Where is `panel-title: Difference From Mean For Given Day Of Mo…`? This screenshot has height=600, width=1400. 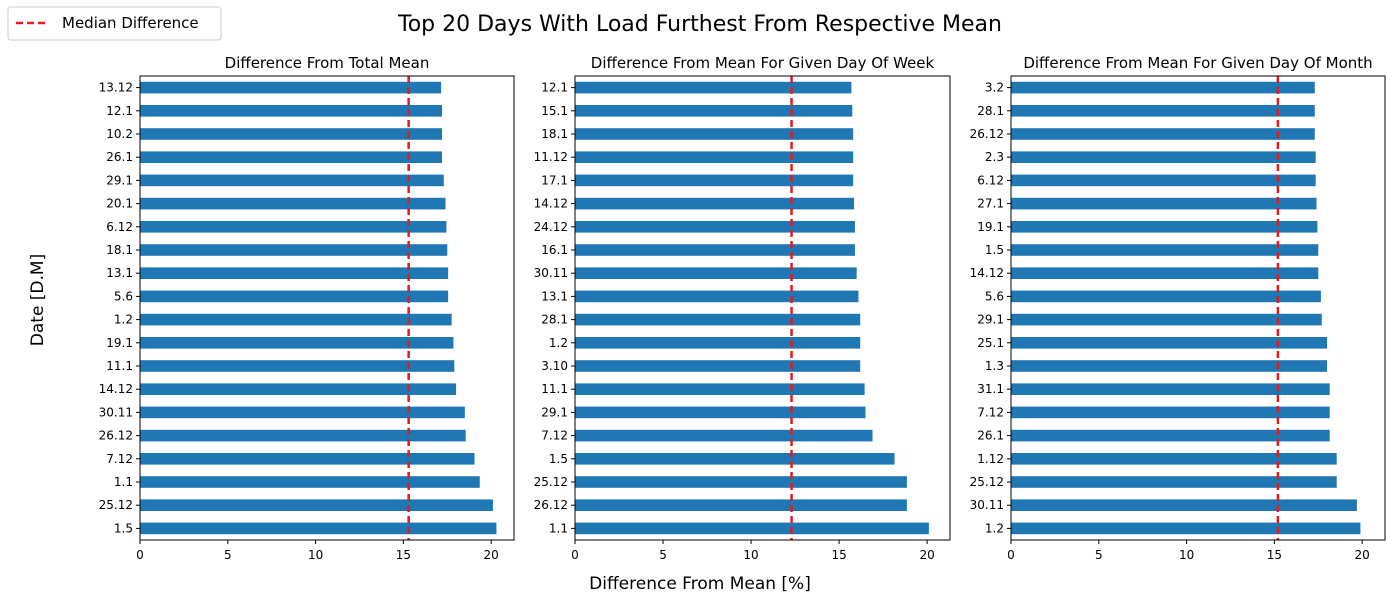 panel-title: Difference From Mean For Given Day Of Mo… is located at coordinates (1197, 63).